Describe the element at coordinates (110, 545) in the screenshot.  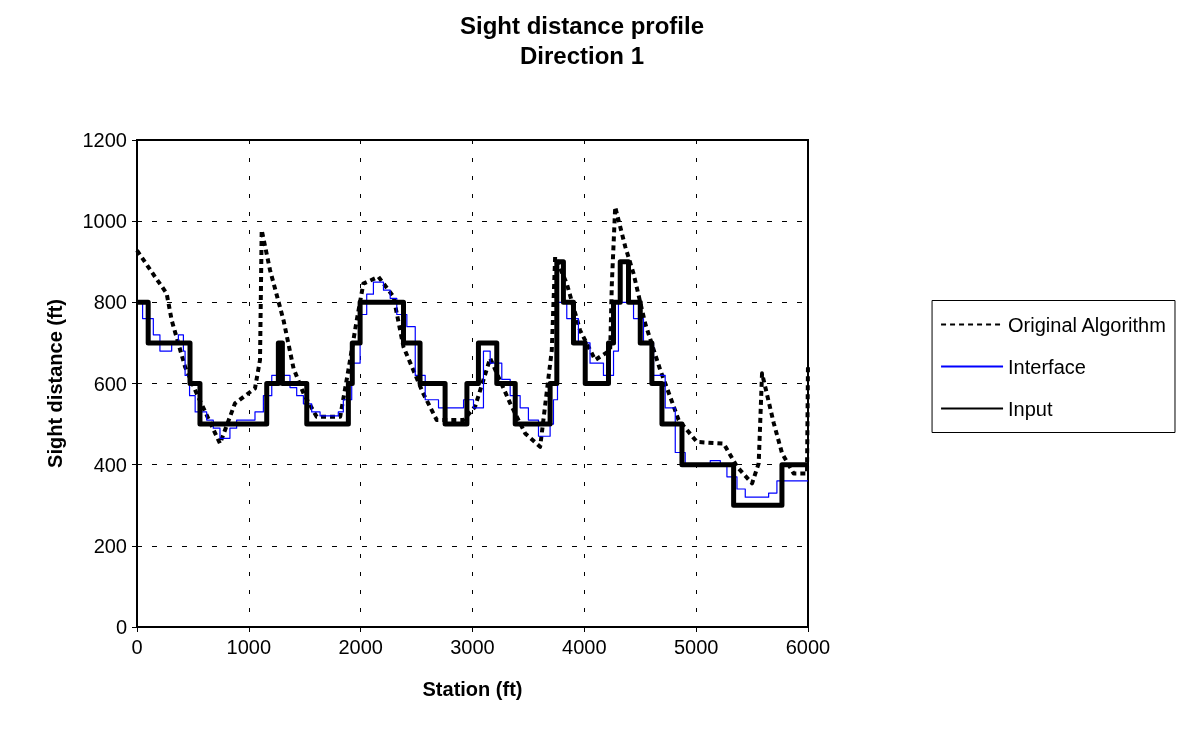
I see `y-tick-label: 200` at that location.